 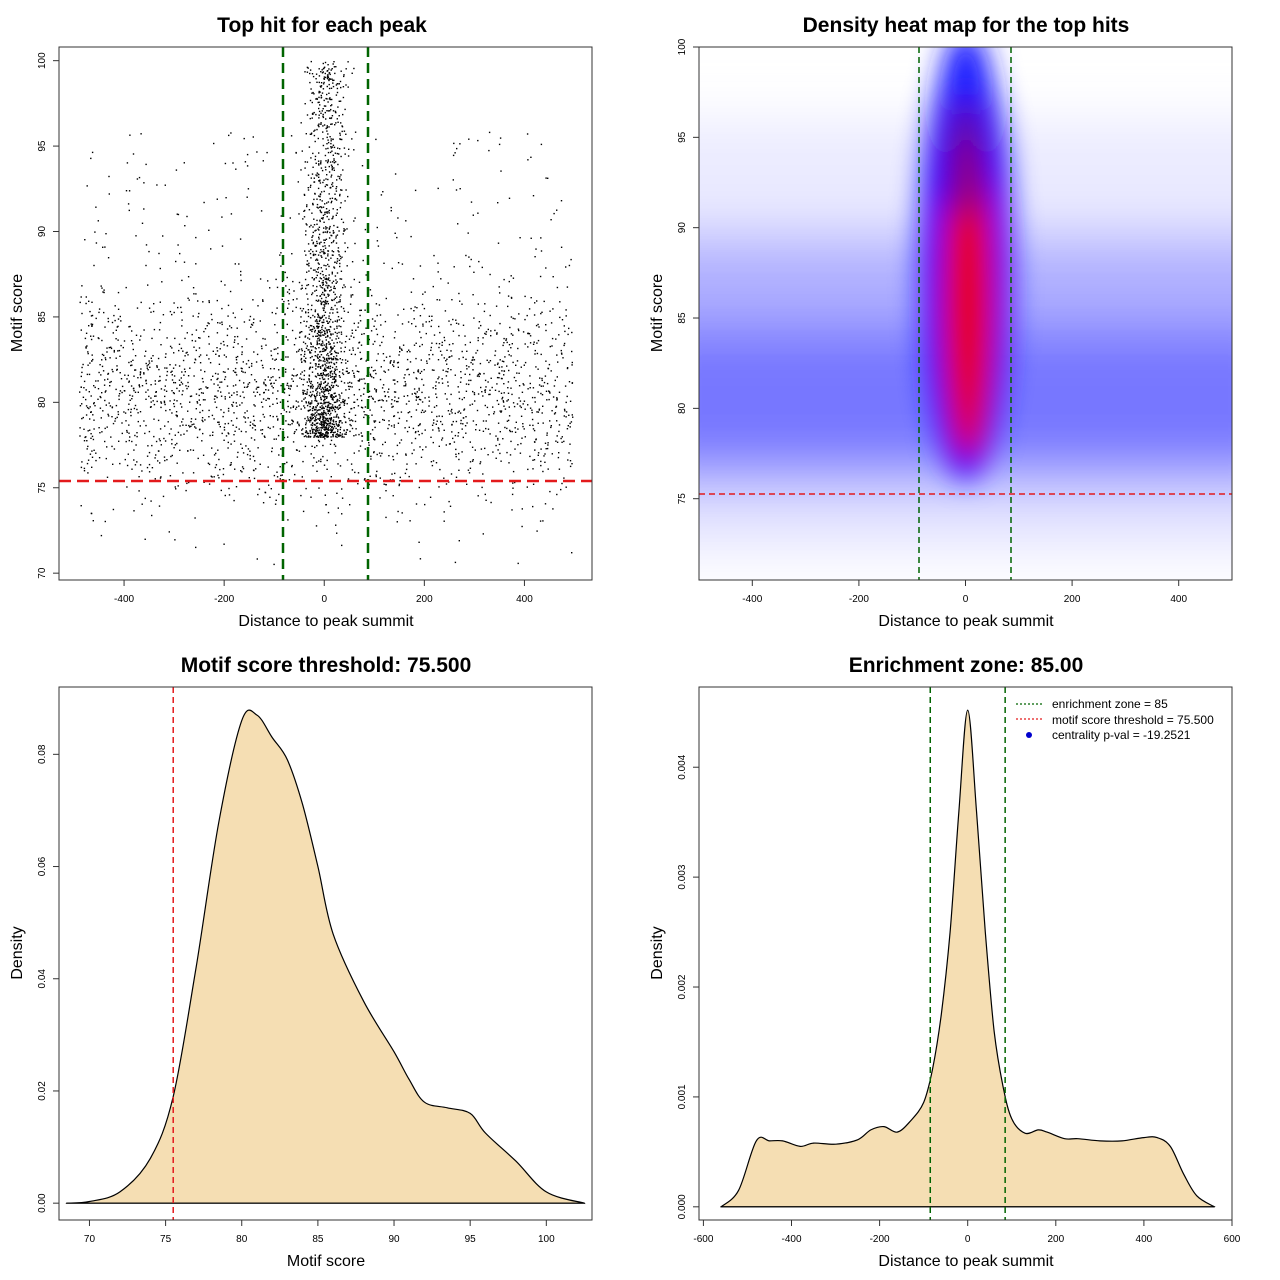 I want to click on x-tick-label: -200, so click(x=880, y=1239).